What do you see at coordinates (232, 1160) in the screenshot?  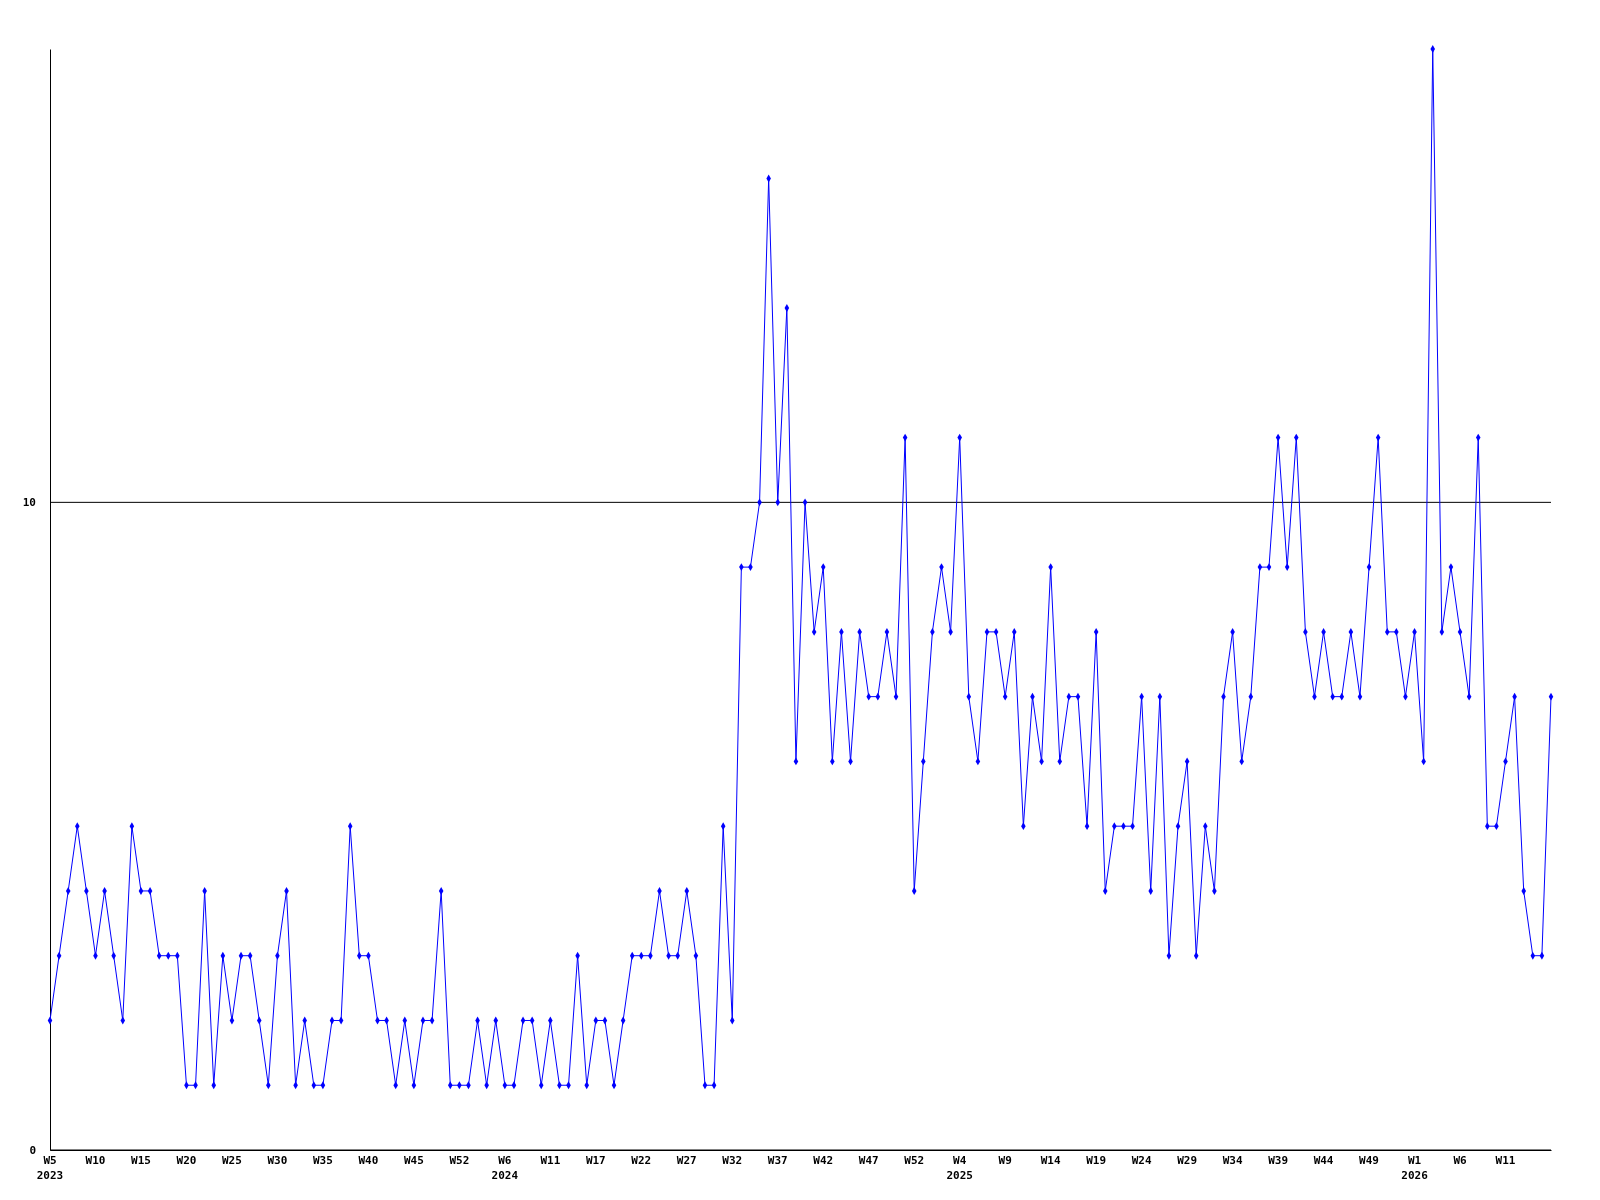 I see `x-tick-label: W25` at bounding box center [232, 1160].